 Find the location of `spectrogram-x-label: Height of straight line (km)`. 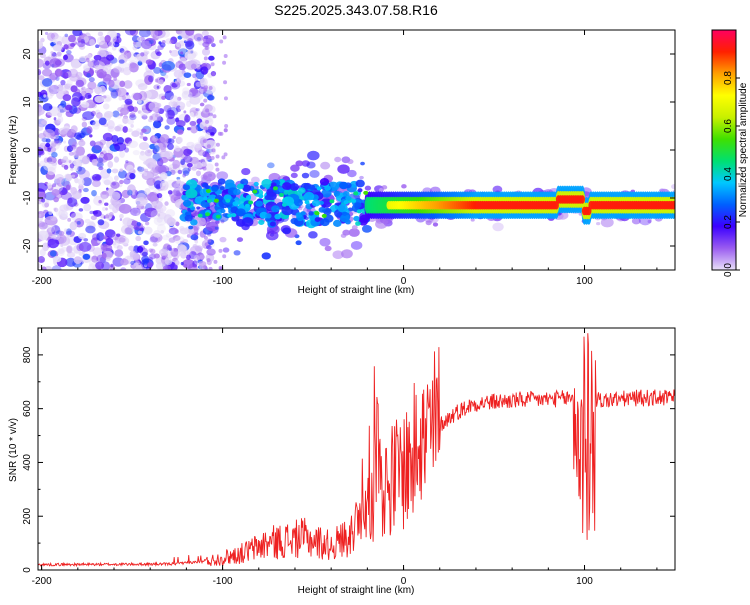

spectrogram-x-label: Height of straight line (km) is located at coordinates (356, 290).